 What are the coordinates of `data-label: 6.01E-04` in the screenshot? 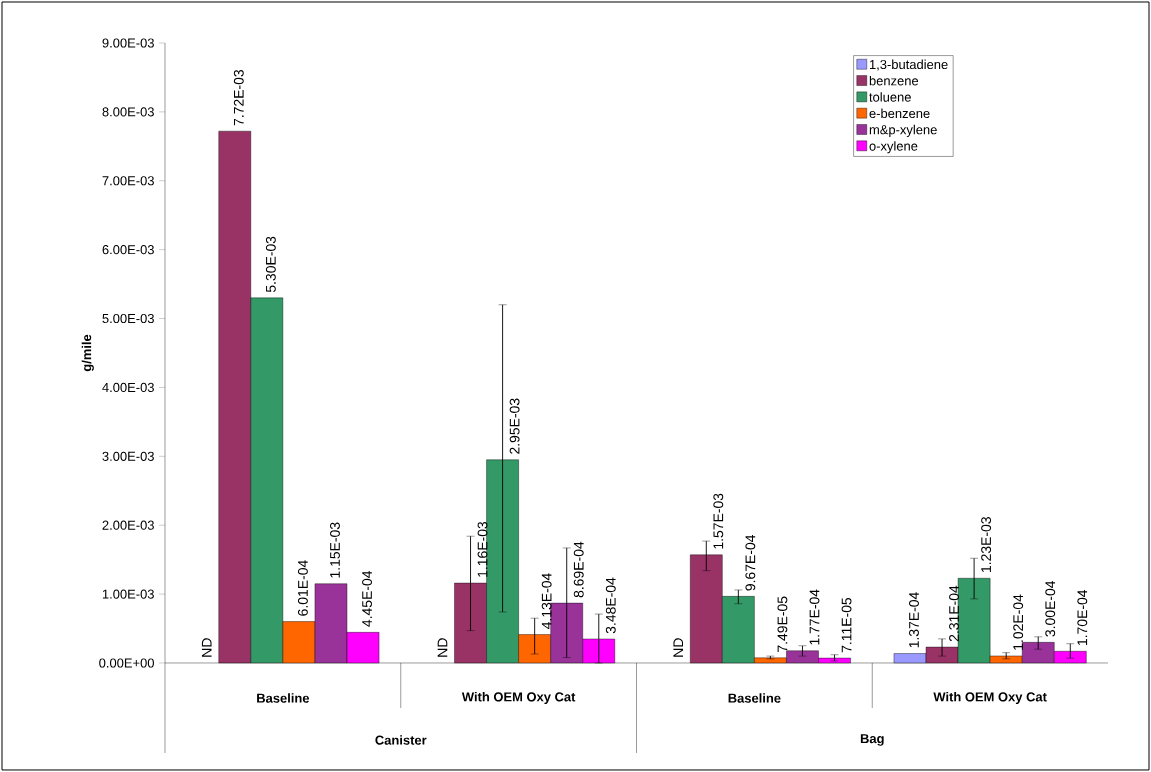 It's located at (302, 588).